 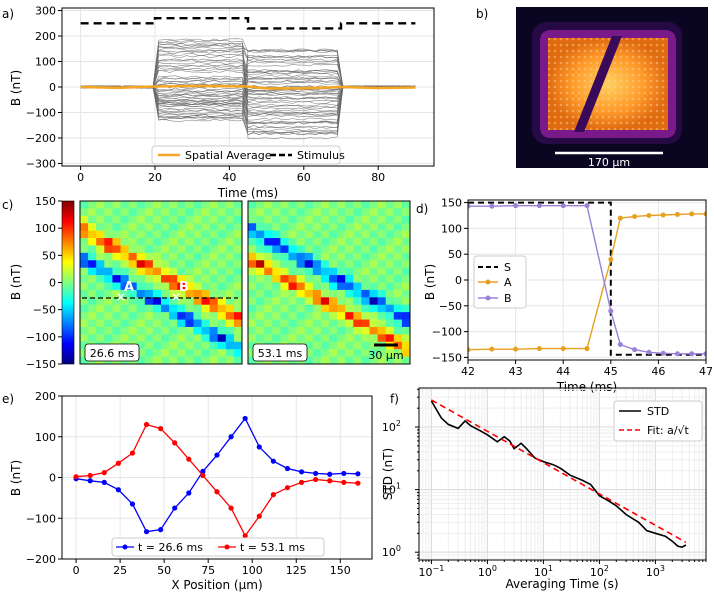 What do you see at coordinates (439, 568) in the screenshot?
I see `tick-exponent-x: −1` at bounding box center [439, 568].